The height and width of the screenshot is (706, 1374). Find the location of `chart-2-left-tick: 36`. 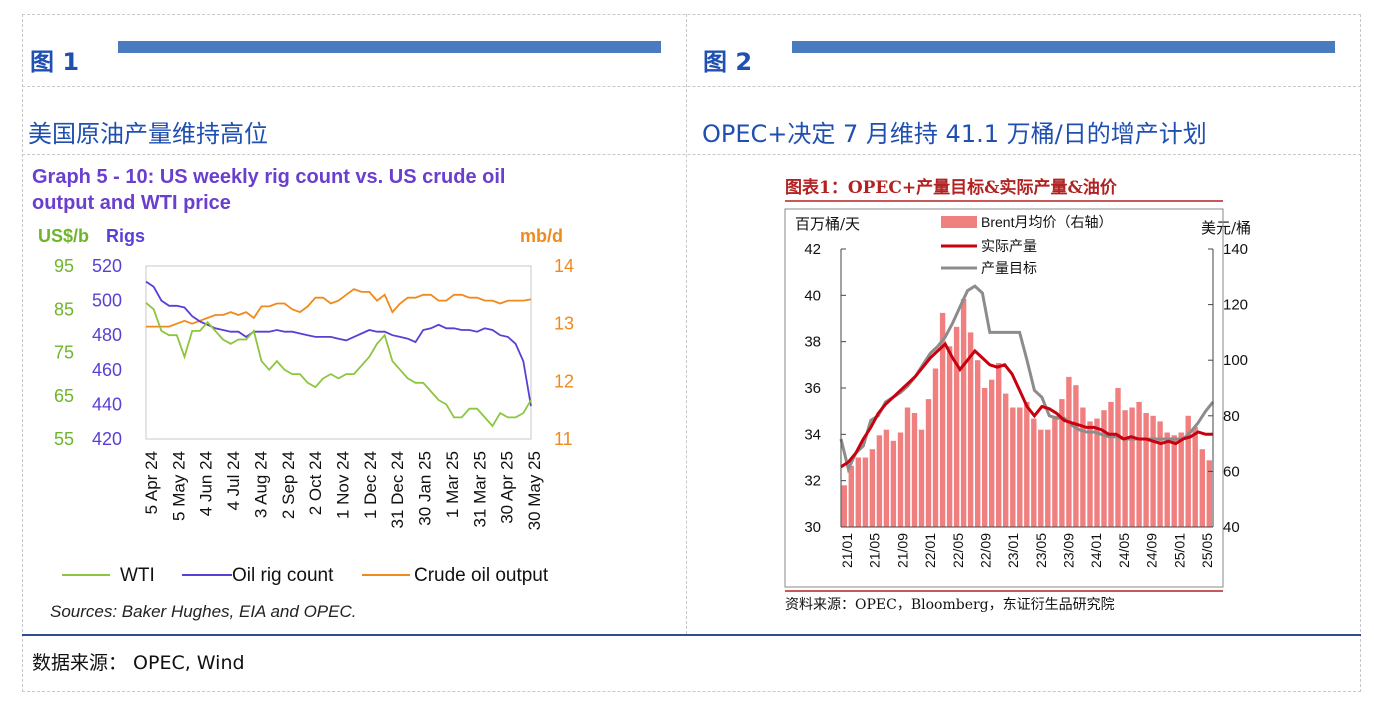

chart-2-left-tick: 36 is located at coordinates (812, 388).